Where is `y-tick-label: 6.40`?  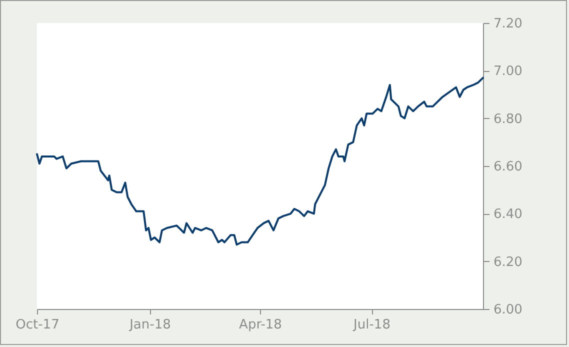
y-tick-label: 6.40 is located at coordinates (508, 214).